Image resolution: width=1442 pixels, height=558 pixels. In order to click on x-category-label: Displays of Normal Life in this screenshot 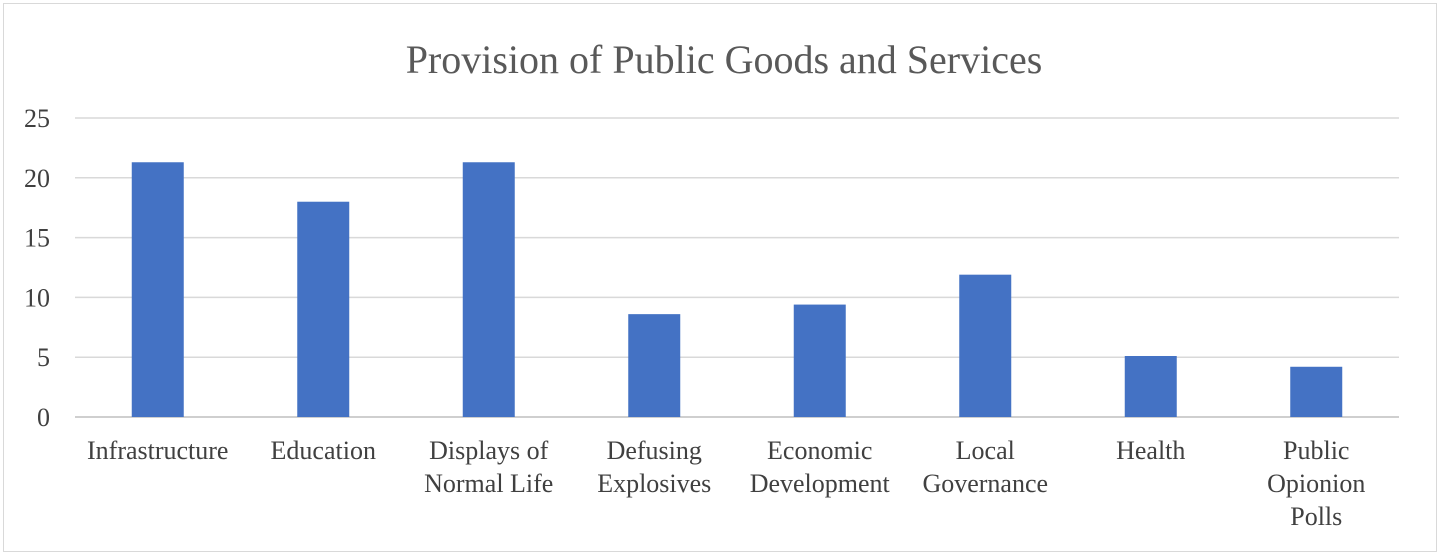, I will do `click(488, 467)`.